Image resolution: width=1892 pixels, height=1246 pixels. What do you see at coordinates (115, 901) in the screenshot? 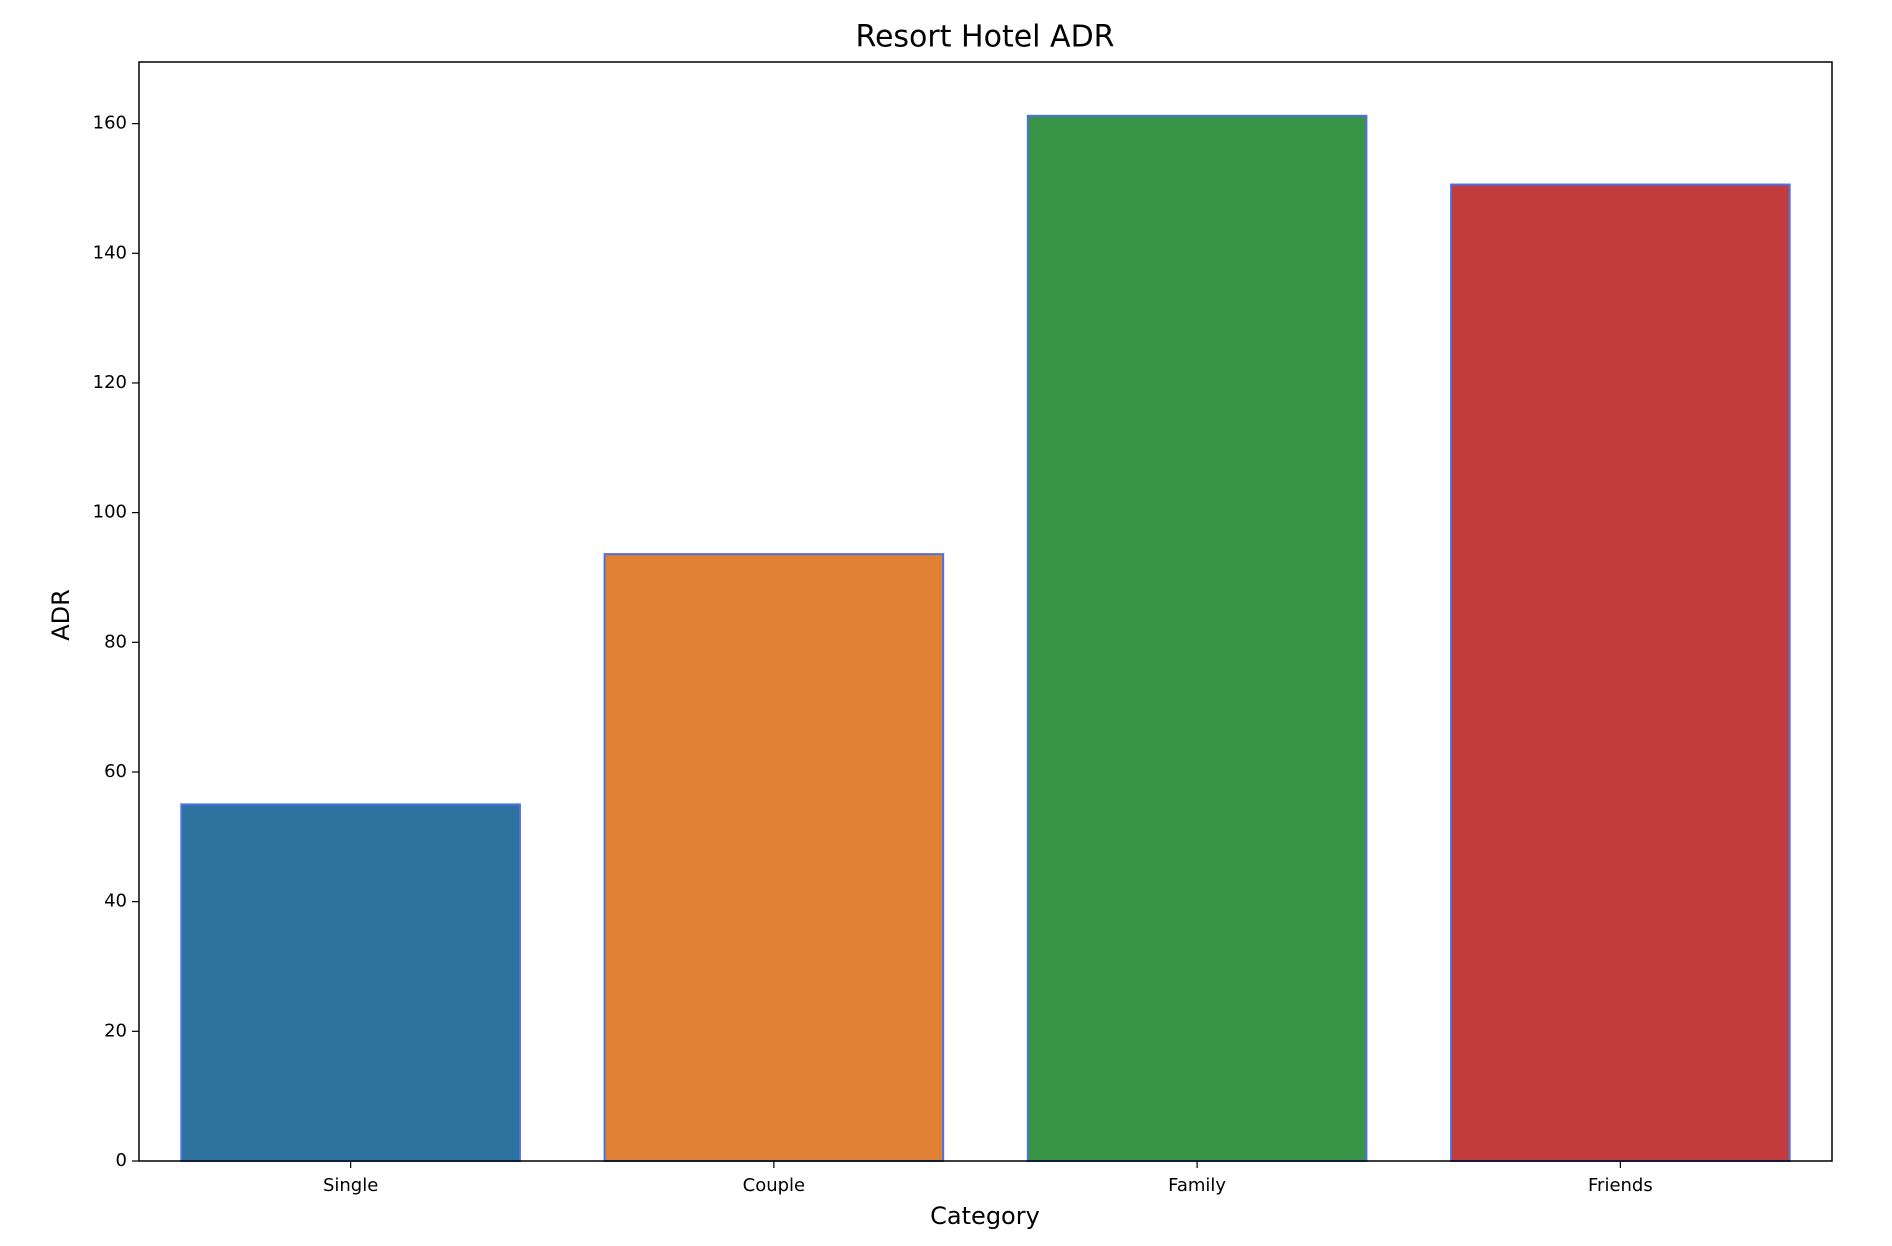
I see `y-tick-label: 40` at bounding box center [115, 901].